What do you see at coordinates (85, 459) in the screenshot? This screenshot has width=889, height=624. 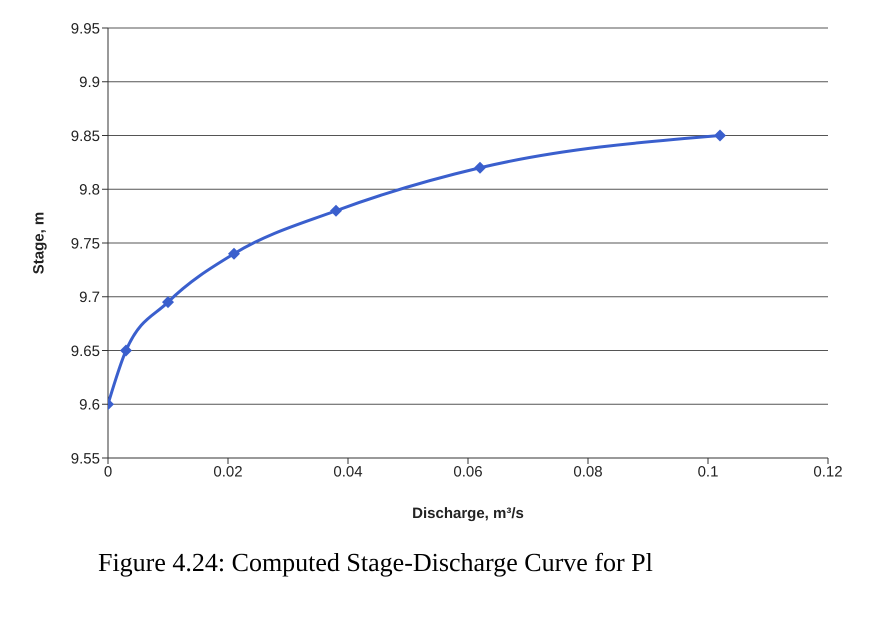 I see `y-tick-label: 9.55` at bounding box center [85, 459].